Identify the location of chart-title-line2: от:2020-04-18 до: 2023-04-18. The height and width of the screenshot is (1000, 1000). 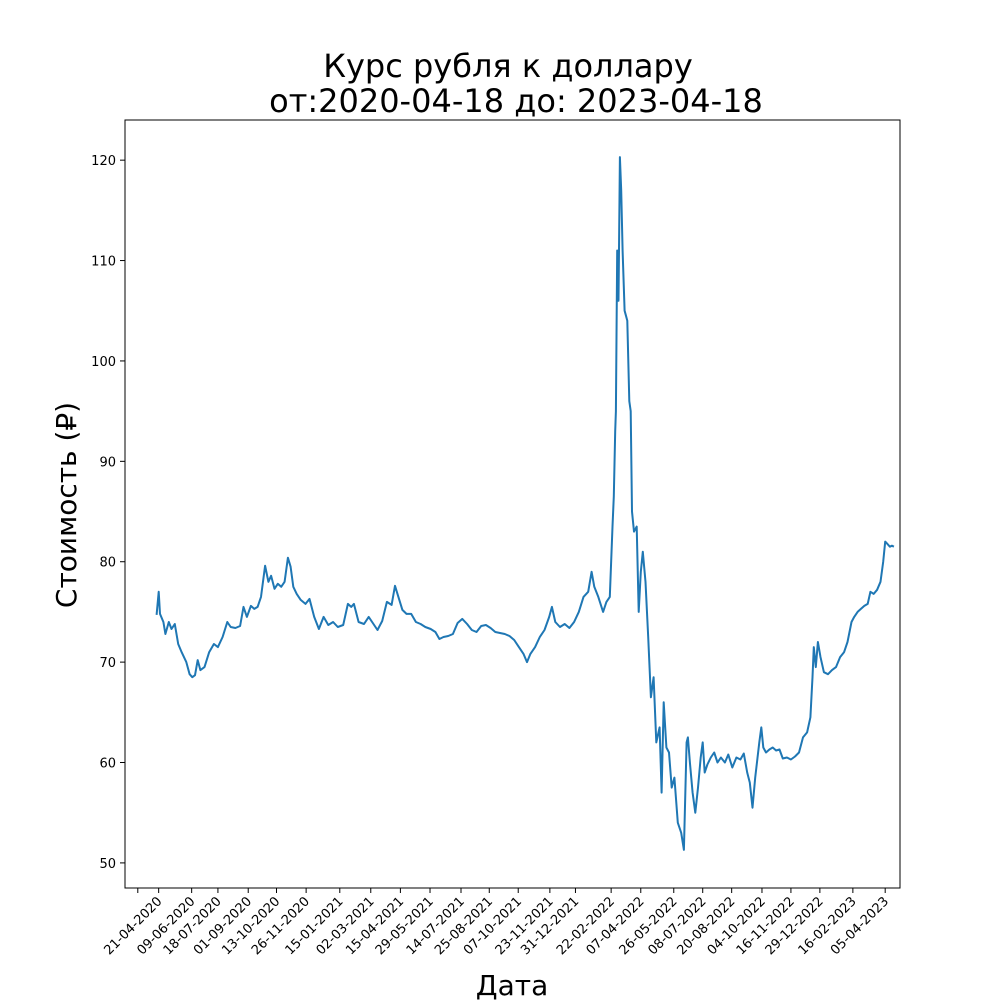
(516, 101).